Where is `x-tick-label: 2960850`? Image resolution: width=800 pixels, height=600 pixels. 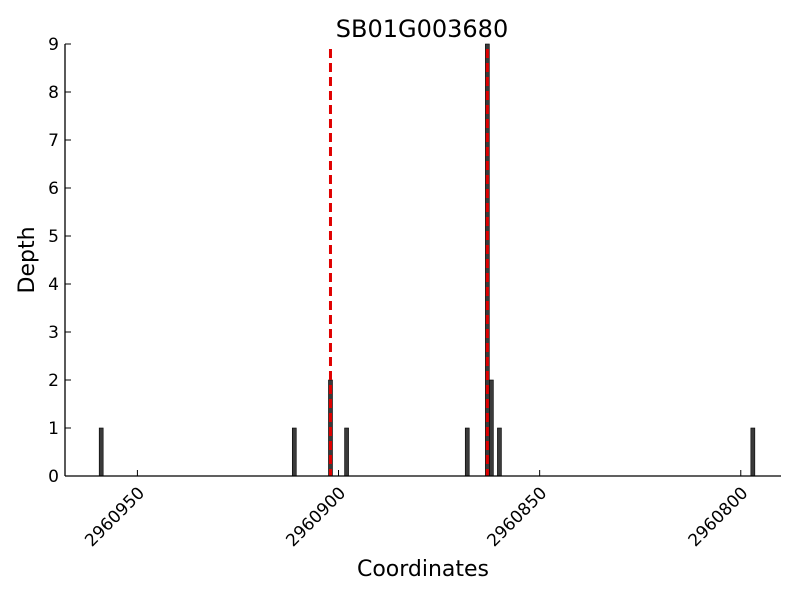 x-tick-label: 2960850 is located at coordinates (518, 517).